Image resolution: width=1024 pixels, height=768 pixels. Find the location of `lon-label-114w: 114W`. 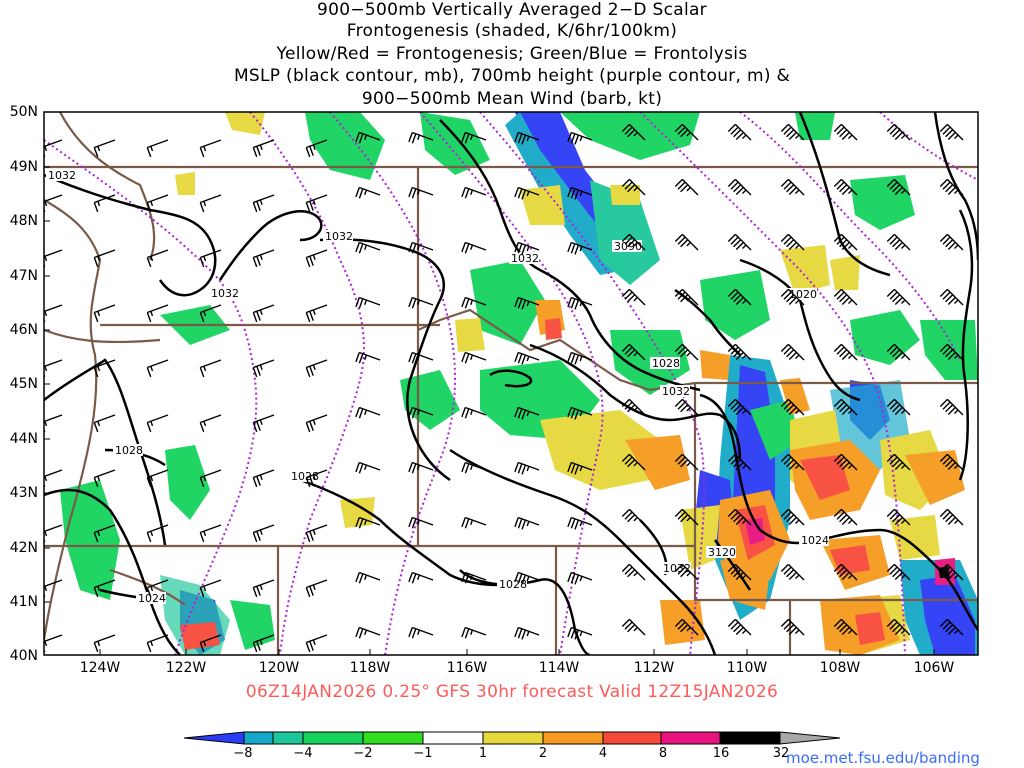

lon-label-114w: 114W is located at coordinates (559, 668).